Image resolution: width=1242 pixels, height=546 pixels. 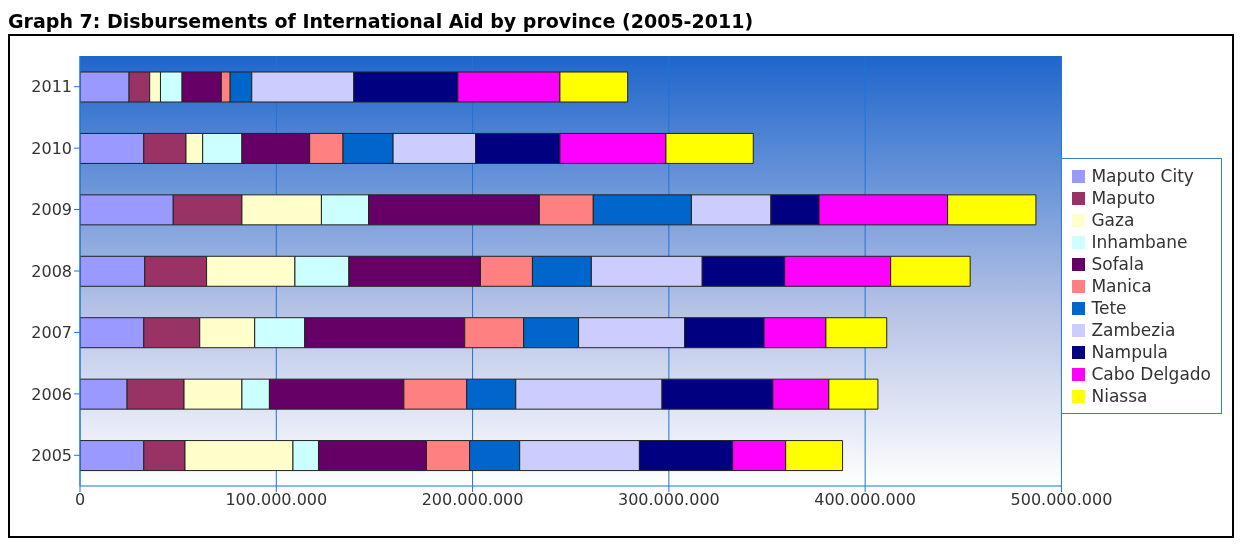 What do you see at coordinates (1119, 396) in the screenshot?
I see `legend-label: Niassa` at bounding box center [1119, 396].